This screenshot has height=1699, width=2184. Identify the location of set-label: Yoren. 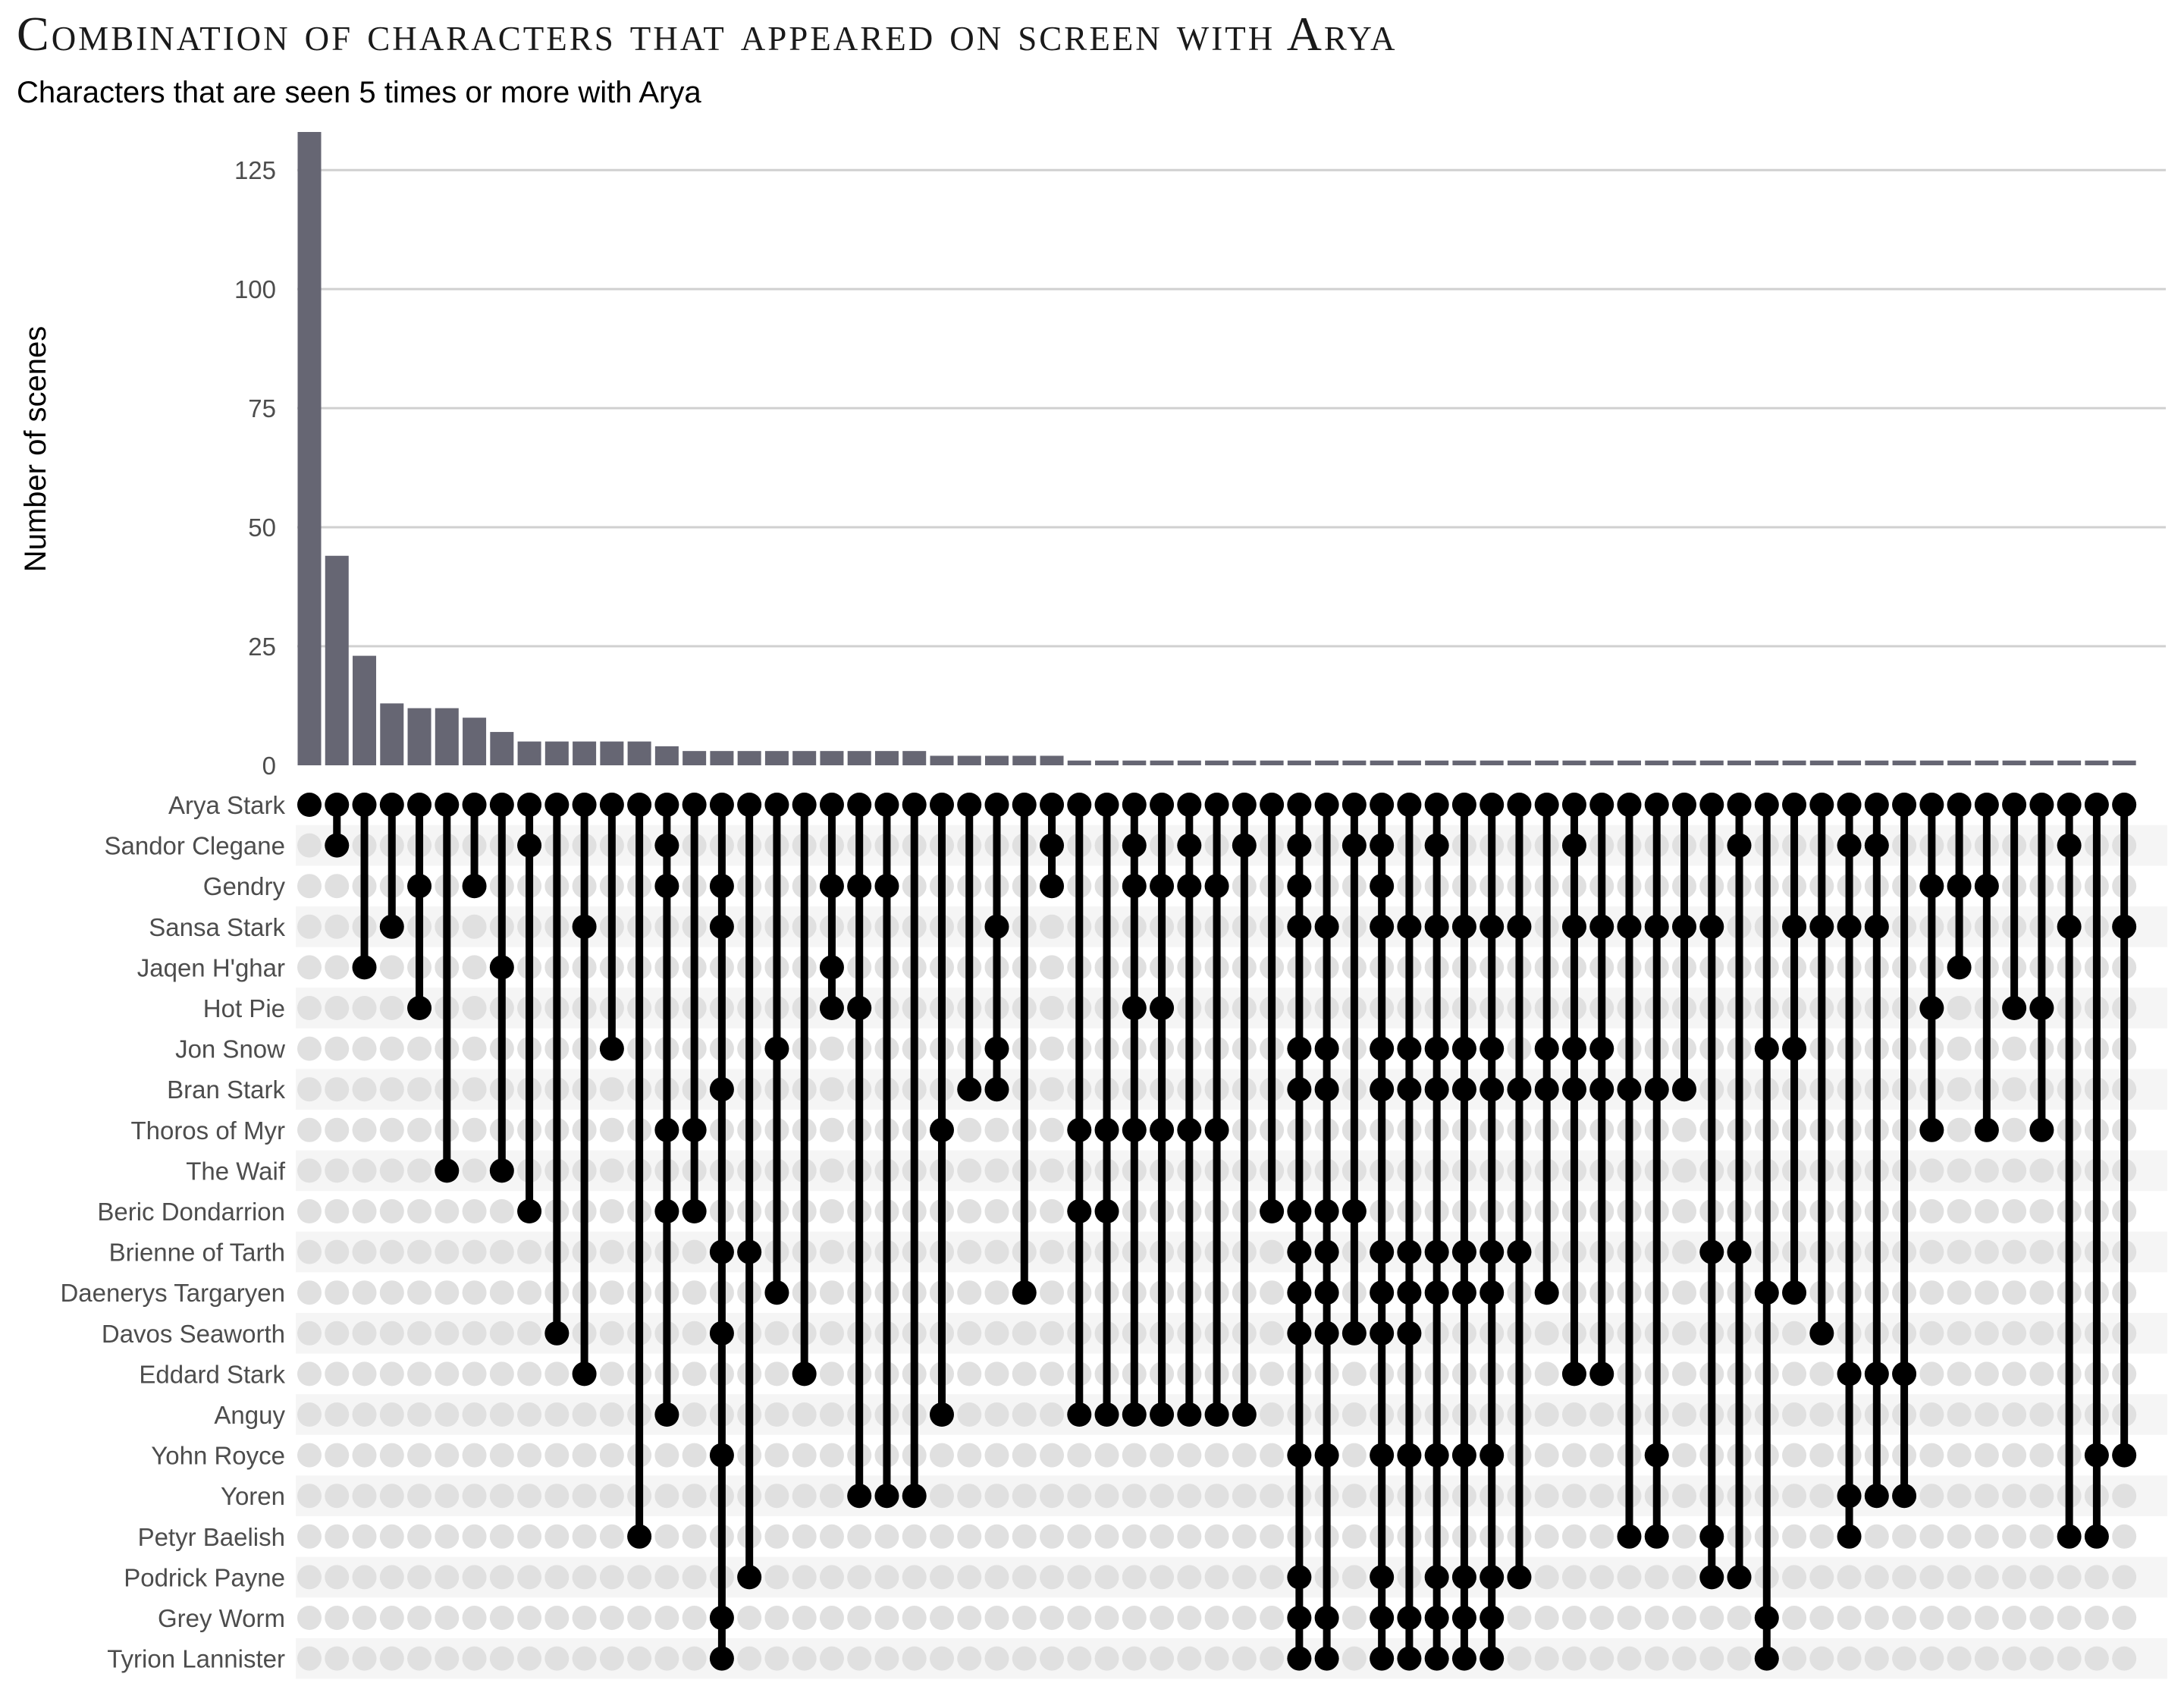
(253, 1496).